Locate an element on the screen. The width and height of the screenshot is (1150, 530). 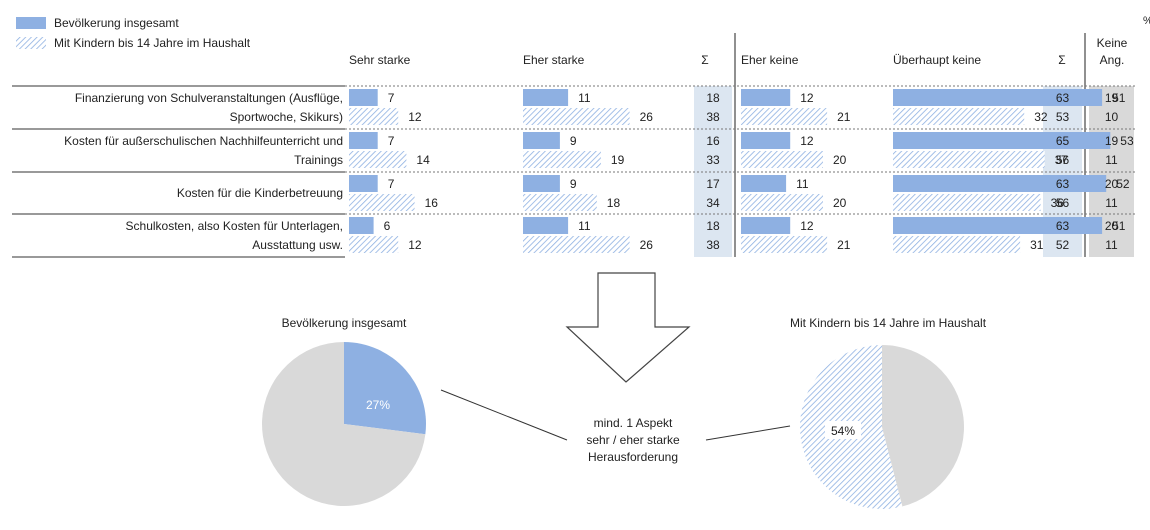
pie-label-gesamt: 27% is located at coordinates (378, 405).